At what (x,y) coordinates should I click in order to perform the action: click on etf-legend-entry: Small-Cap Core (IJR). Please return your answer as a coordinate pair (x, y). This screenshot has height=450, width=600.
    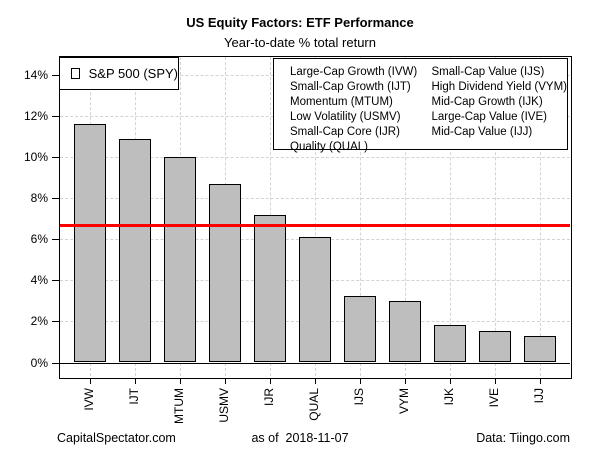
    Looking at the image, I should click on (345, 132).